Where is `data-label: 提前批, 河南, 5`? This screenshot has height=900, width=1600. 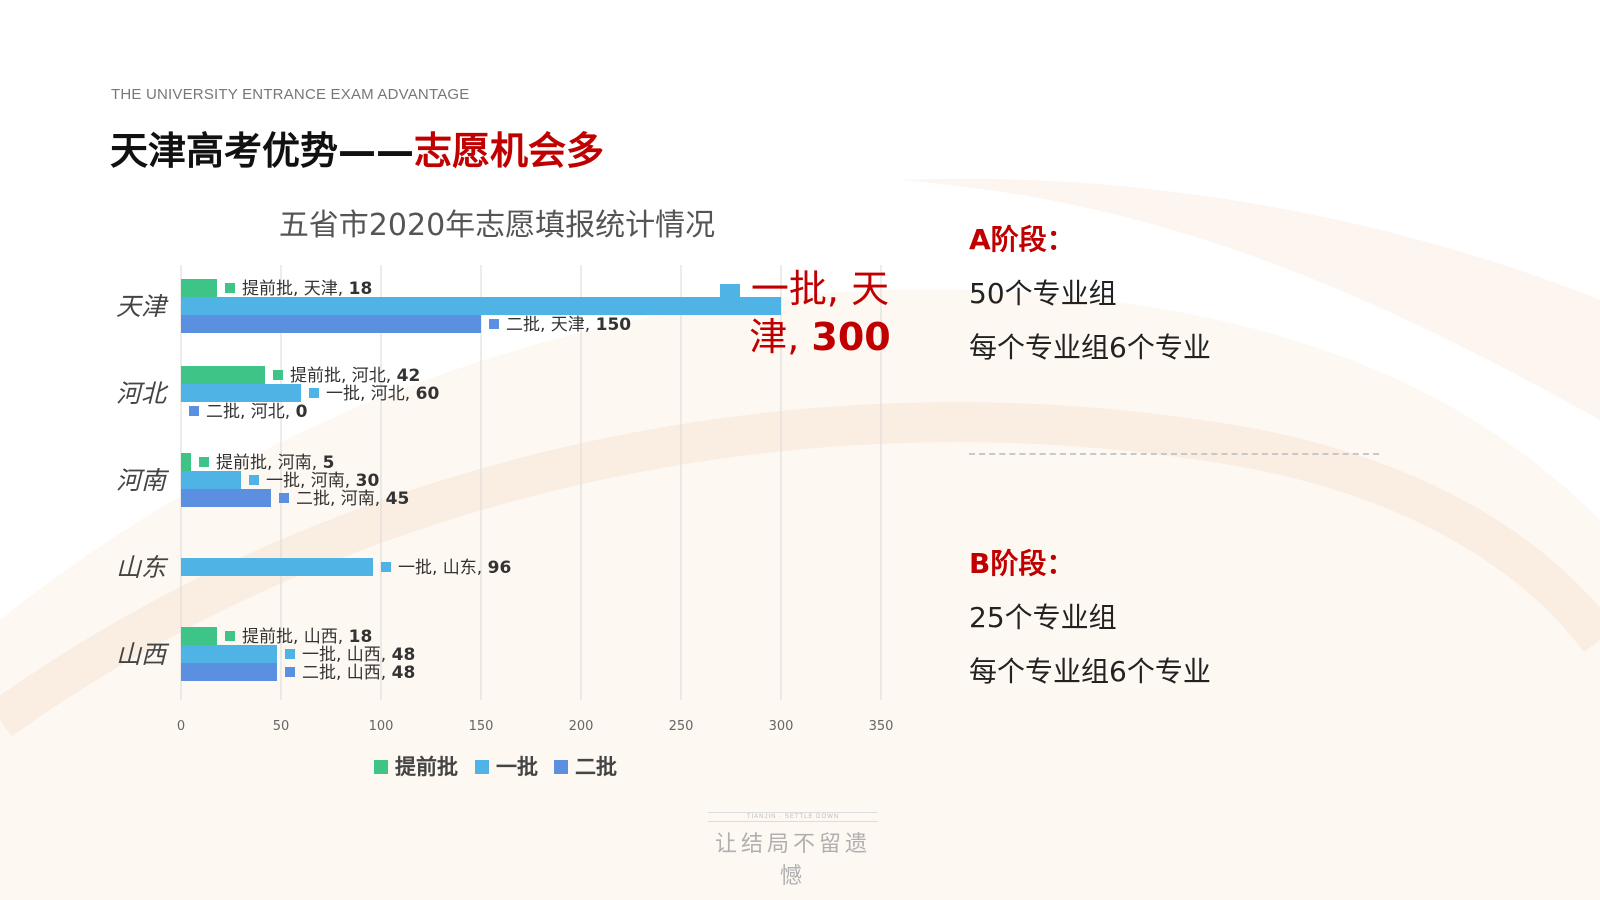
data-label: 提前批, 河南, 5 is located at coordinates (275, 463).